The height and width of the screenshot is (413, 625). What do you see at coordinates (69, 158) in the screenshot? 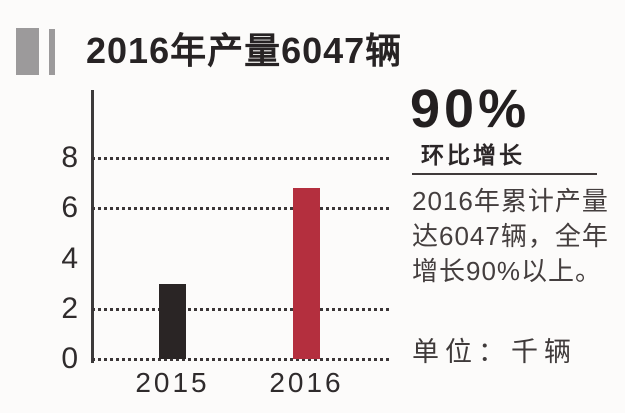
I see `y-tick-label-8: 8` at bounding box center [69, 158].